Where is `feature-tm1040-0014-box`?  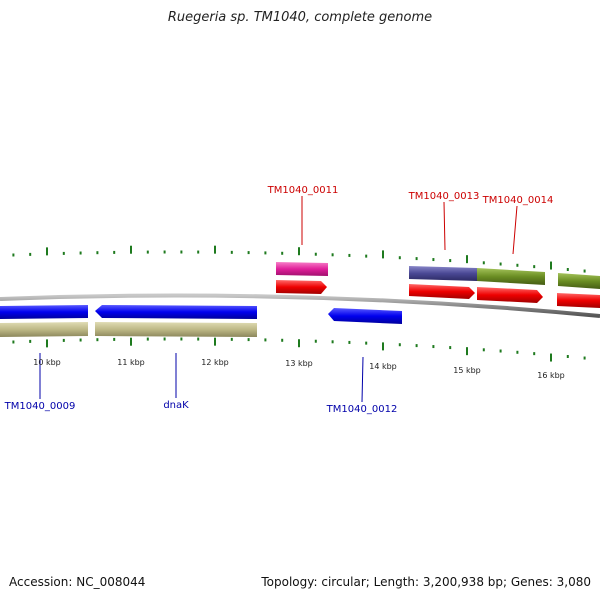
feature-tm1040-0014-box is located at coordinates (511, 276).